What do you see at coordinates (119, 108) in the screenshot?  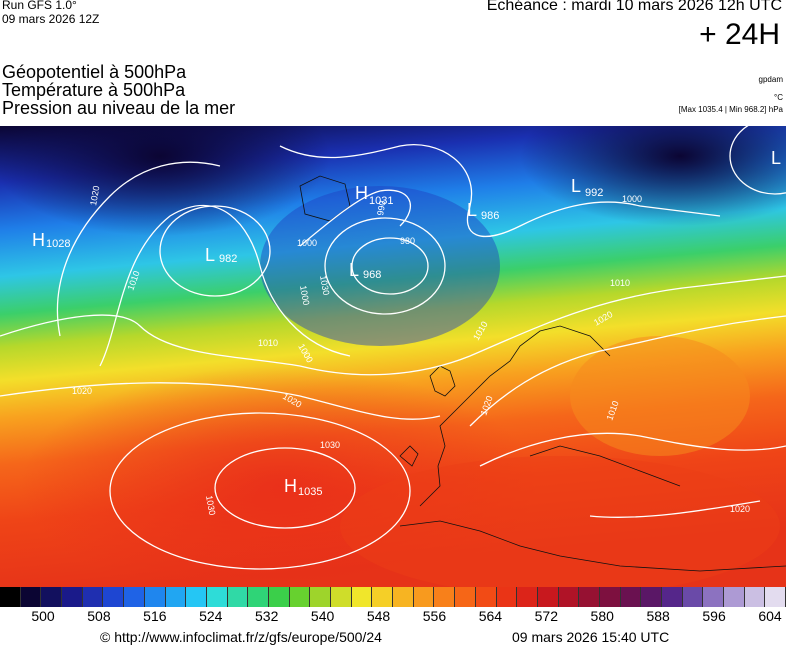 I see `title-pressure: Pression au niveau de la mer` at bounding box center [119, 108].